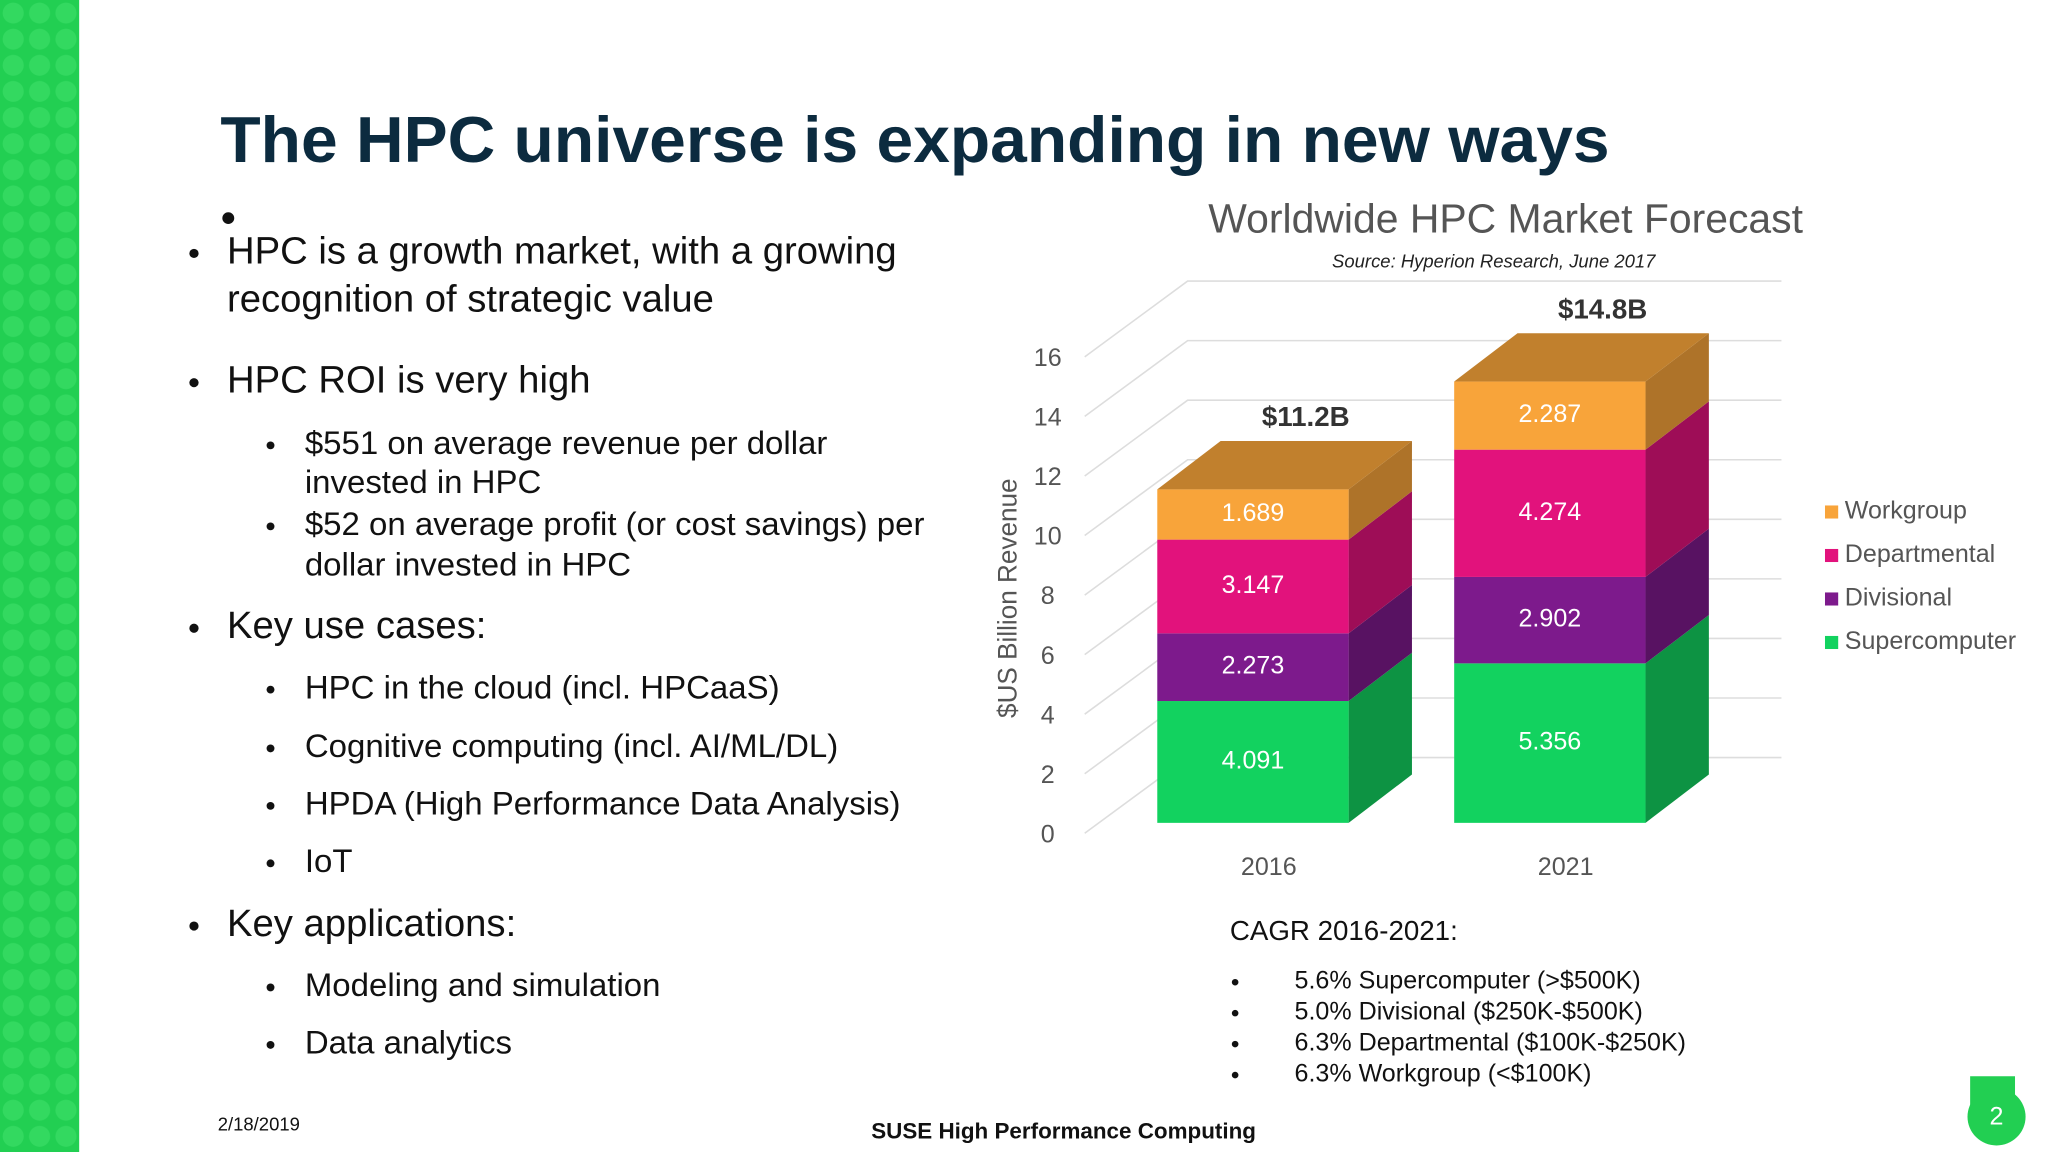 Image resolution: width=2048 pixels, height=1152 pixels. I want to click on x-tick-label: 2021, so click(1566, 867).